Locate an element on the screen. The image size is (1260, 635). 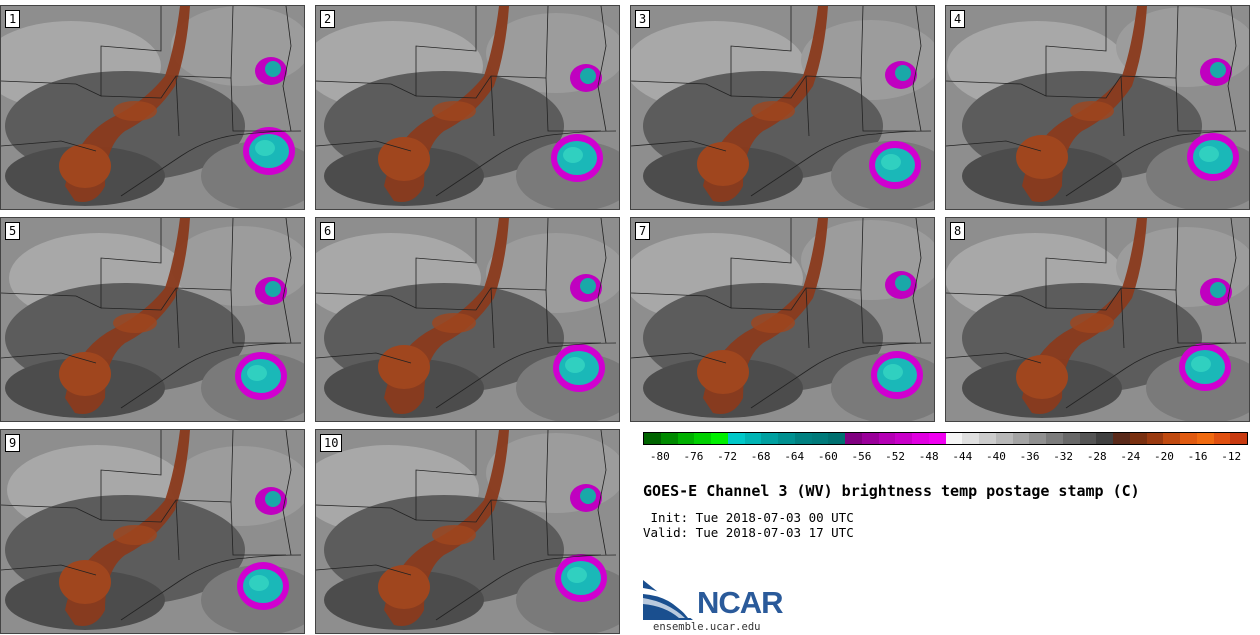
colorbar-tick-label: -16 is located at coordinates (1197, 456).